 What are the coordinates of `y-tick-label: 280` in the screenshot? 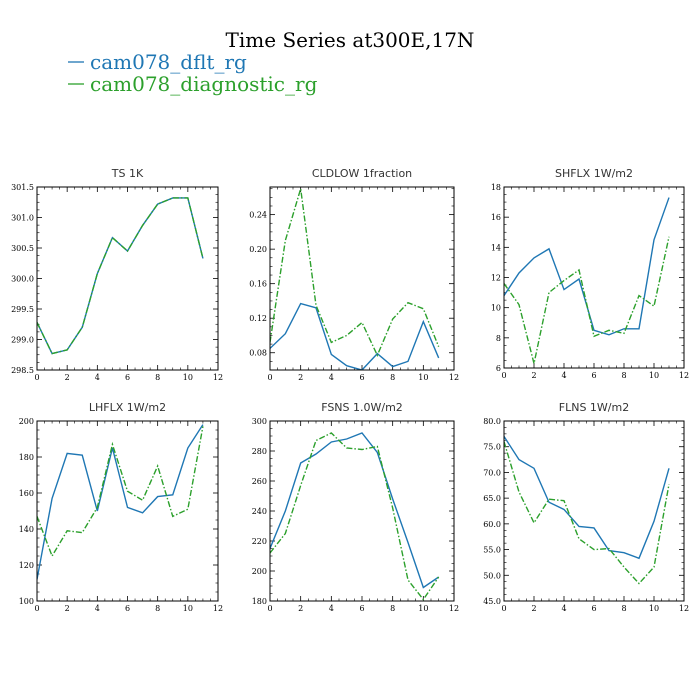 It's located at (259, 451).